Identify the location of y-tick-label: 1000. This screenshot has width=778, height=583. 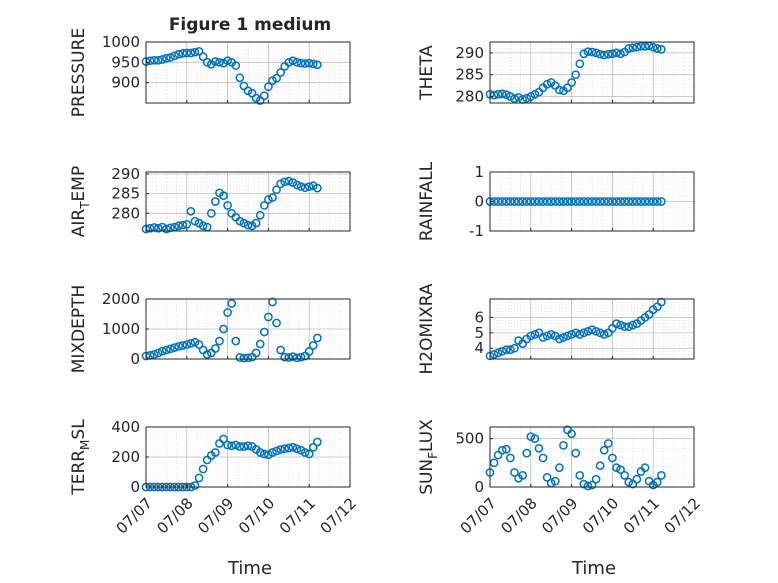
(121, 42).